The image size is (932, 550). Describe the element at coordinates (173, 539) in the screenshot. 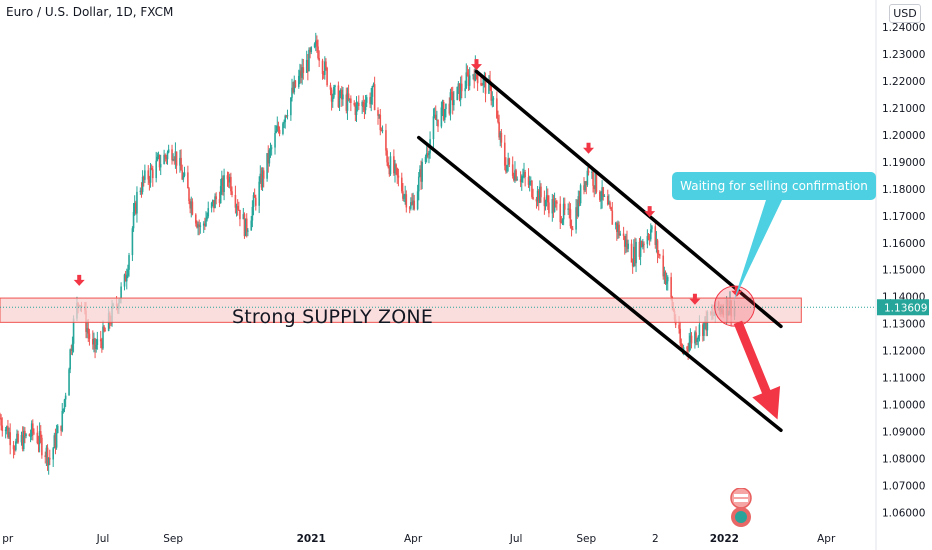

I see `time-tick-label: Sep` at that location.